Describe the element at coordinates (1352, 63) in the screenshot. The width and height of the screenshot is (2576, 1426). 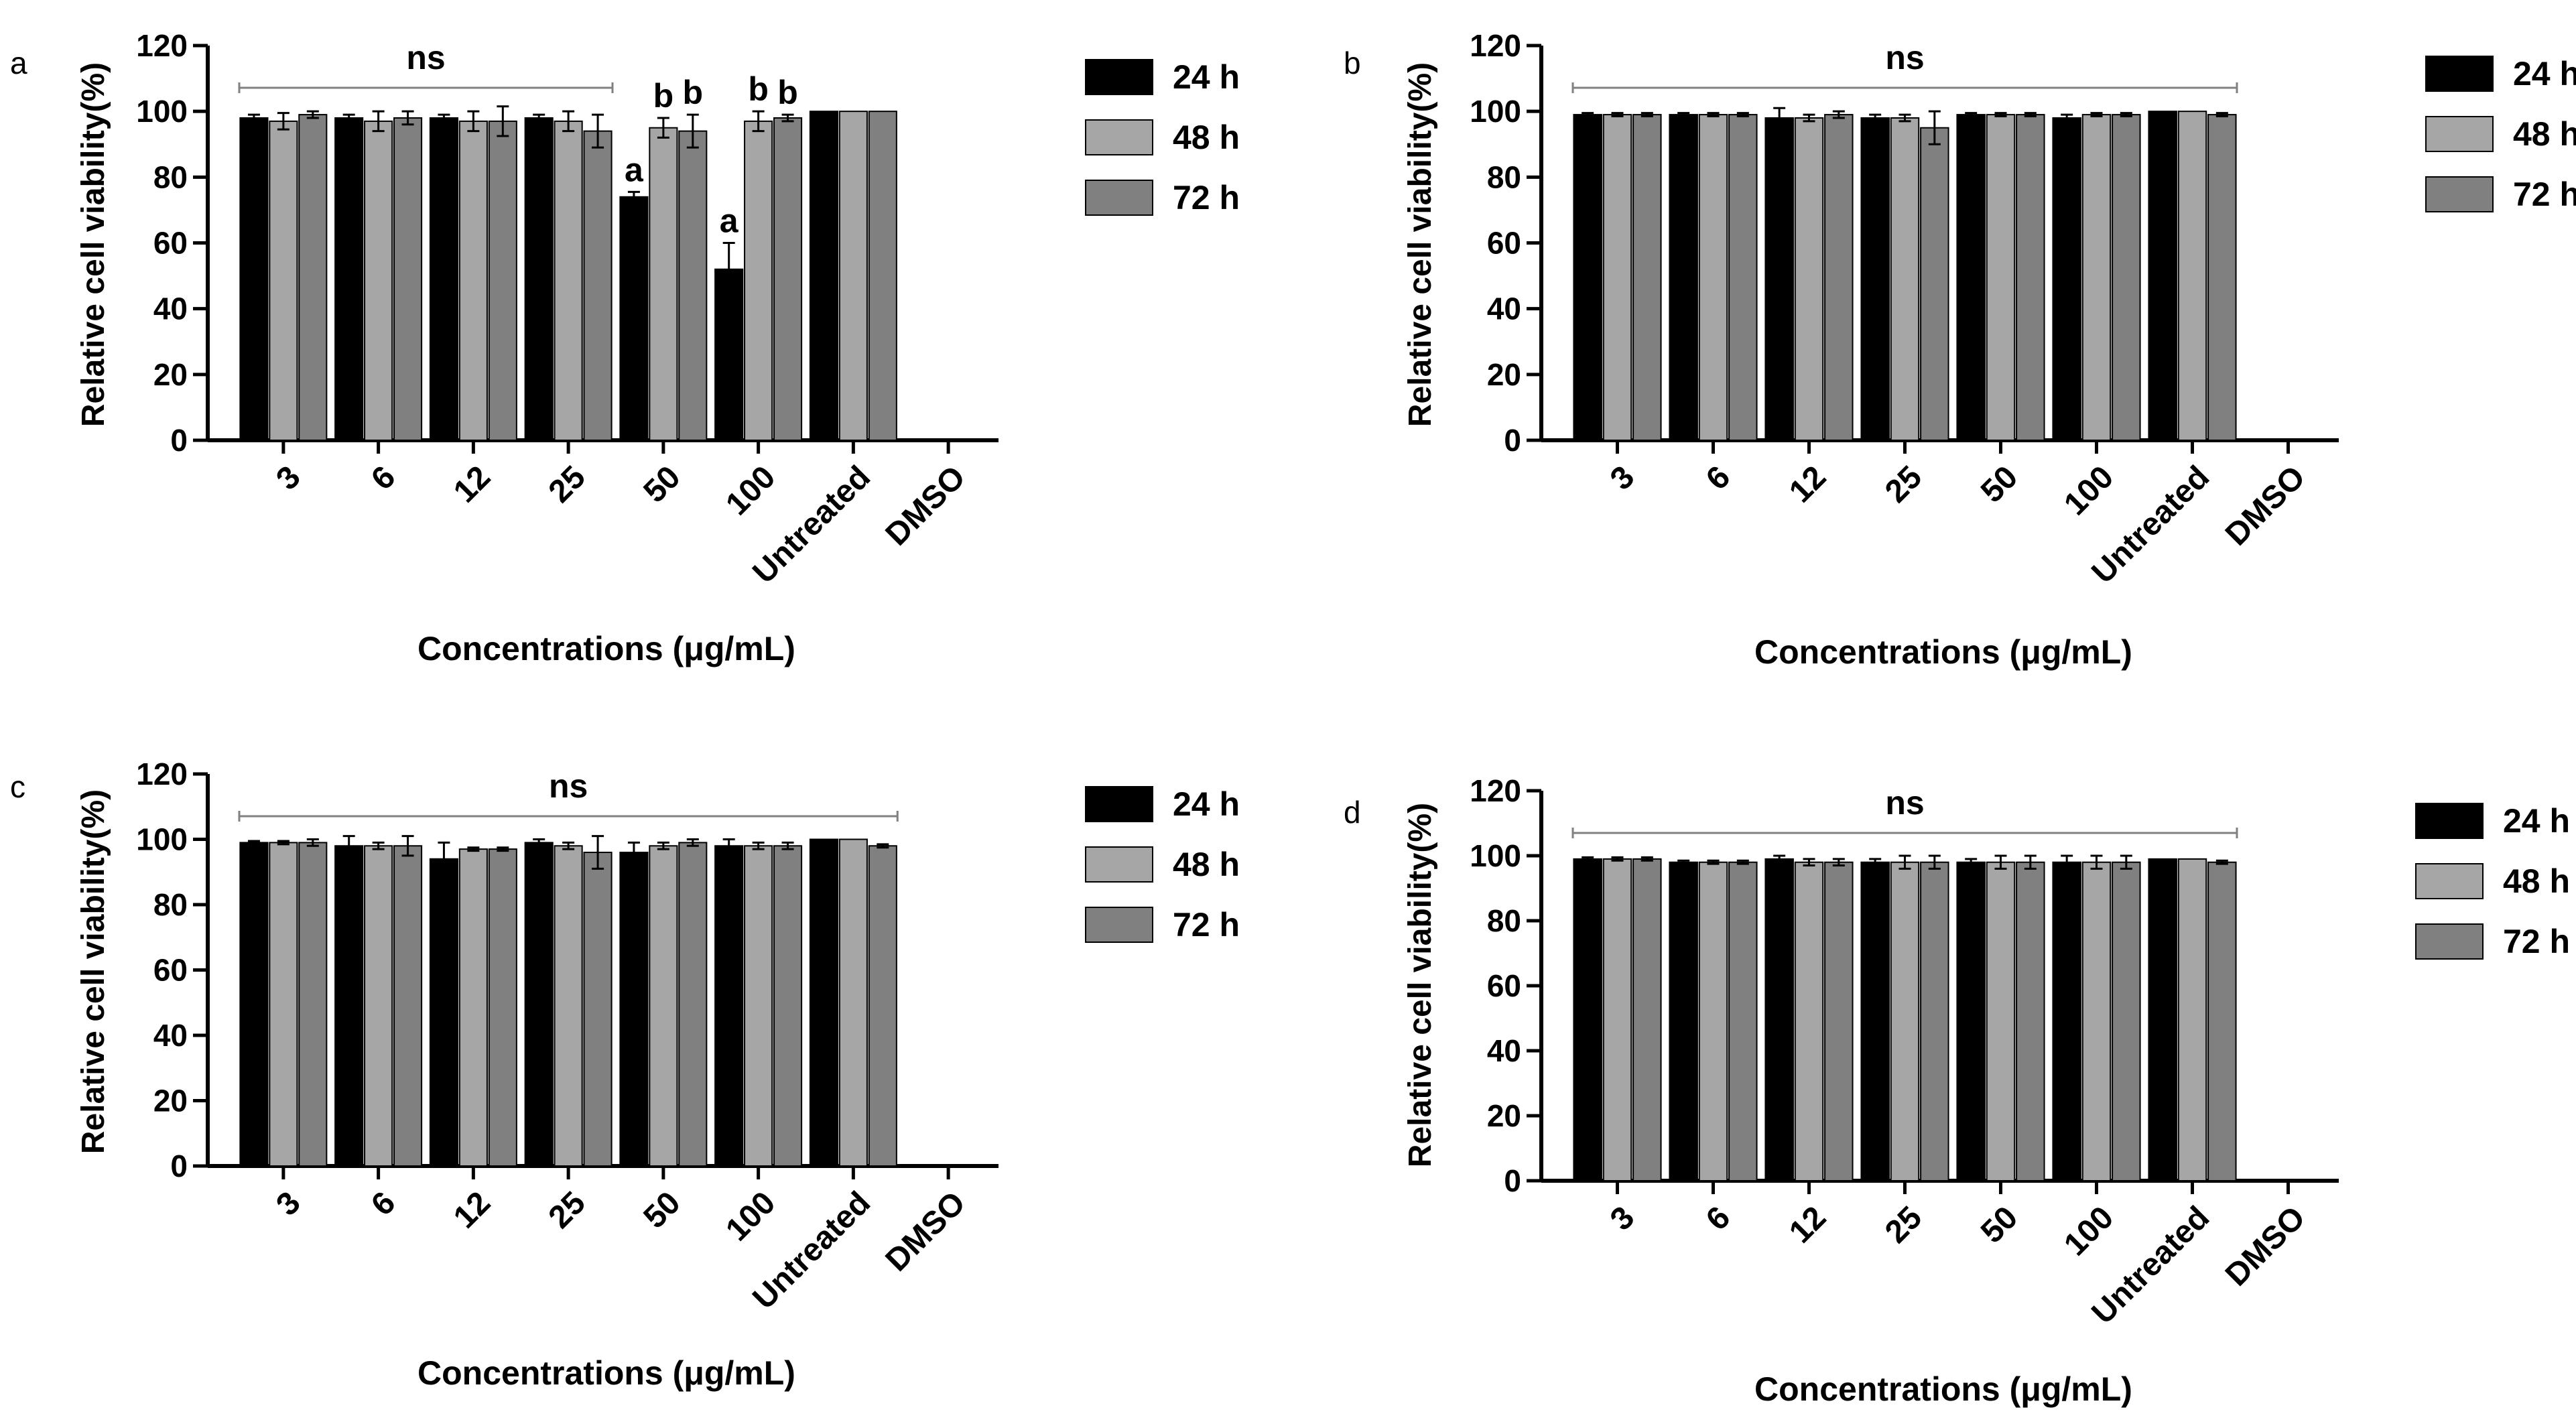
I see `panel-label: b` at that location.